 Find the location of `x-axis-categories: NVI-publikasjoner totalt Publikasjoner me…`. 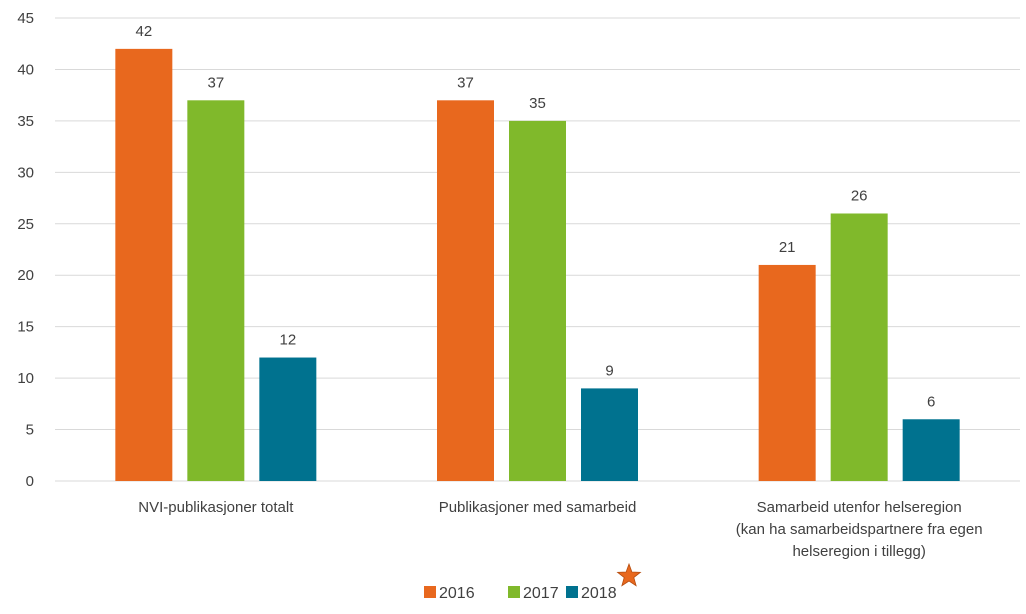

x-axis-categories: NVI-publikasjoner totalt Publikasjoner me… is located at coordinates (560, 529).